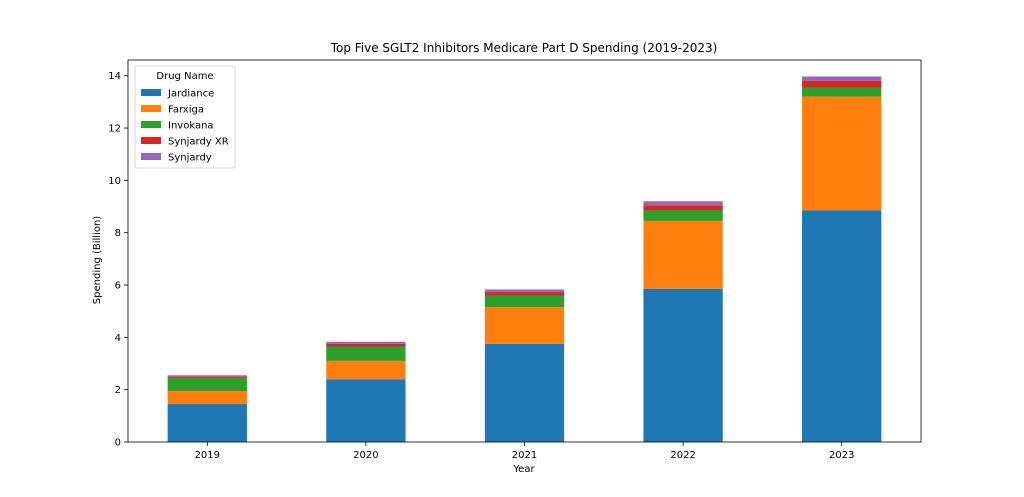  I want to click on legend-entry: Synjardy, so click(190, 158).